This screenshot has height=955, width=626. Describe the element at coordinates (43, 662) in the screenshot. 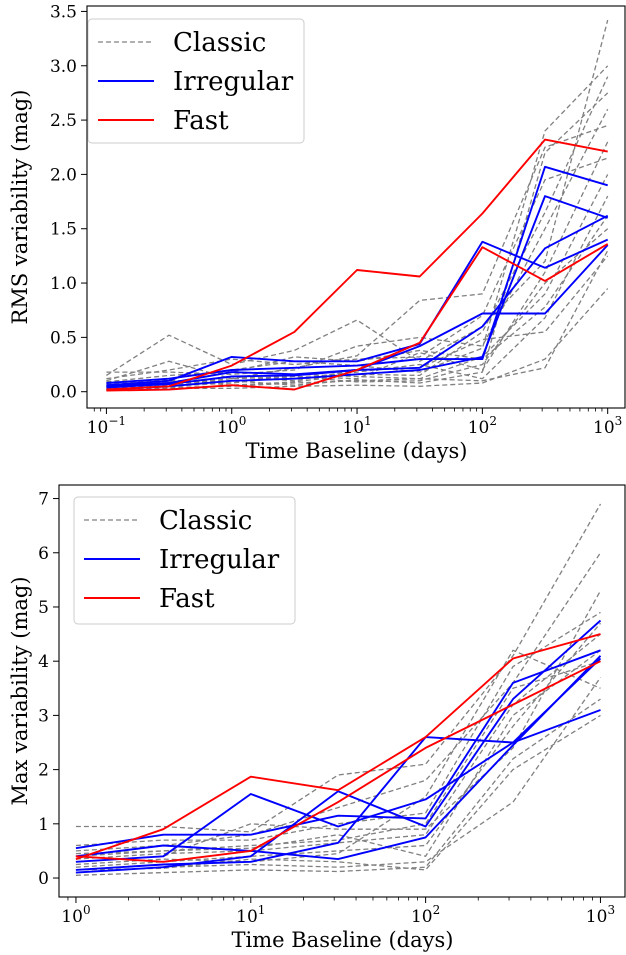

I see `y-tick-label: 4` at that location.